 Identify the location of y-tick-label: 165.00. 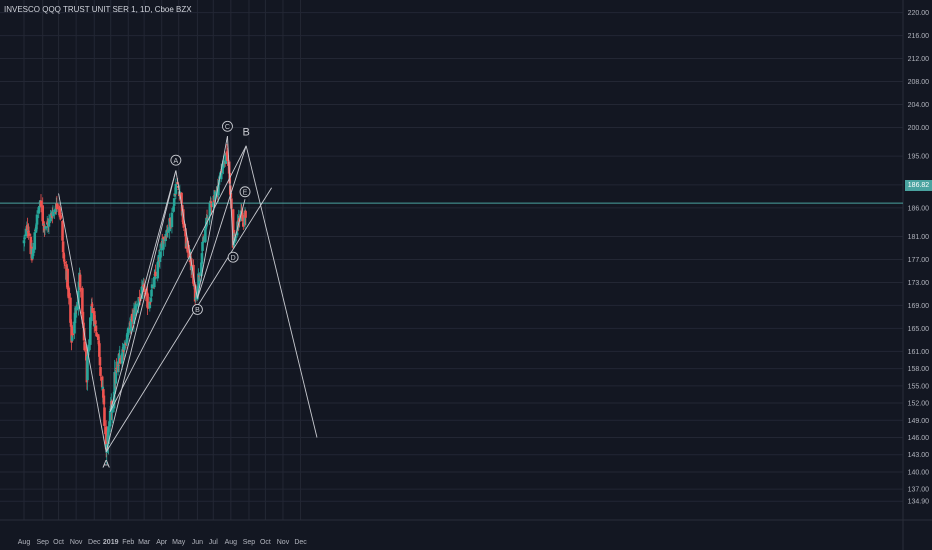
(919, 329).